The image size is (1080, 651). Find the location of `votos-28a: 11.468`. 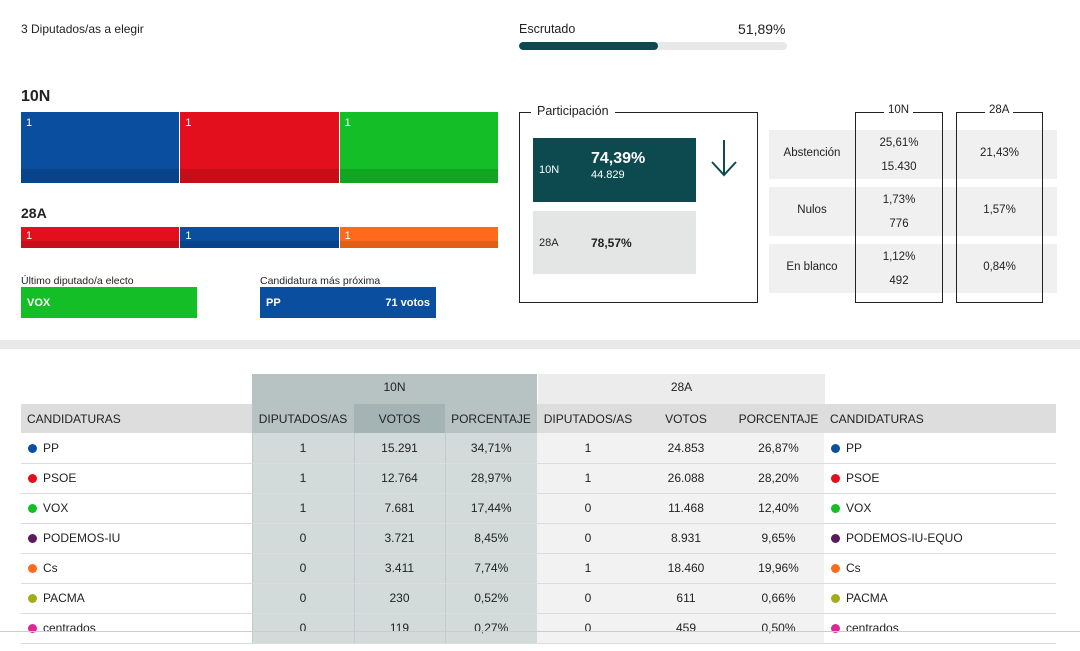

votos-28a: 11.468 is located at coordinates (686, 508).